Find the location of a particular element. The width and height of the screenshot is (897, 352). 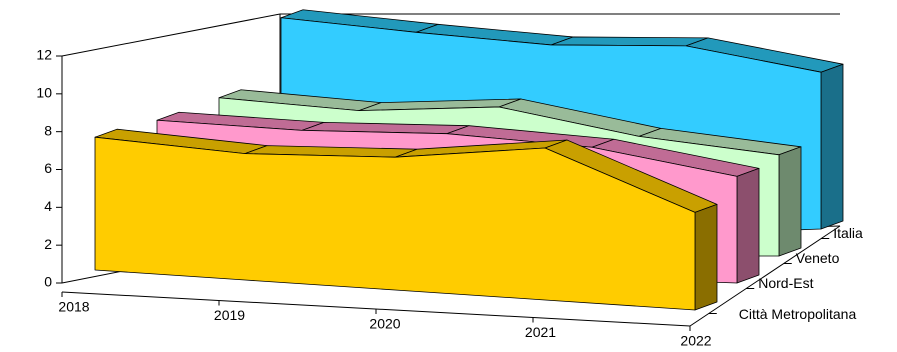

y-tick-label: 4 is located at coordinates (48, 206).